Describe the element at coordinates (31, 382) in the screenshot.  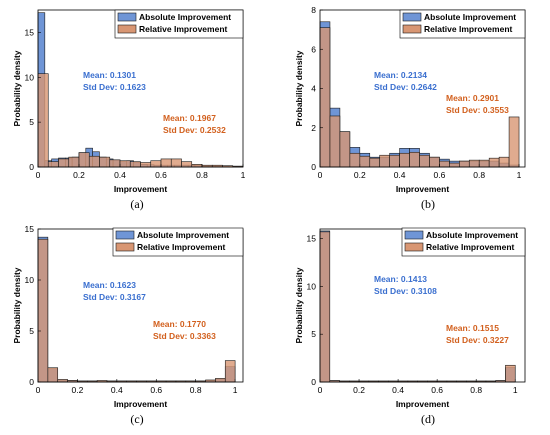
I see `y-tick-label: 0` at that location.